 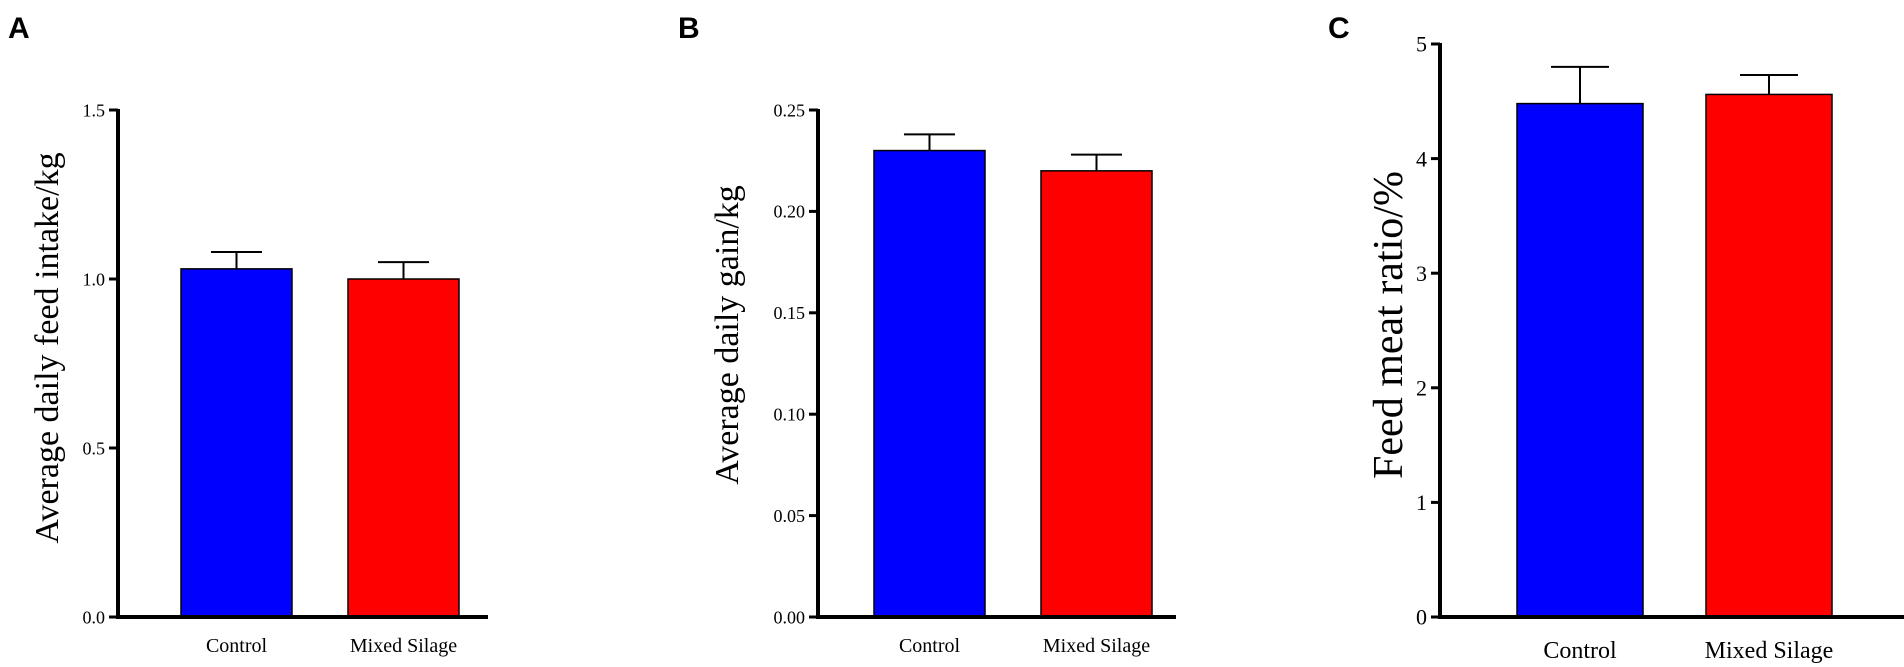 What do you see at coordinates (790, 110) in the screenshot?
I see `panel-b-y-tick-label-5: 0.25` at bounding box center [790, 110].